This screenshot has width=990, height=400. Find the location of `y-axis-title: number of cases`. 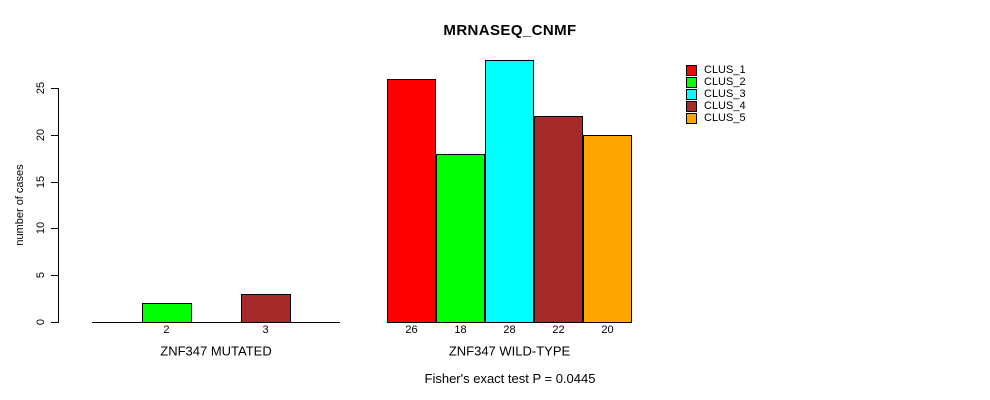

y-axis-title: number of cases is located at coordinates (20, 205).